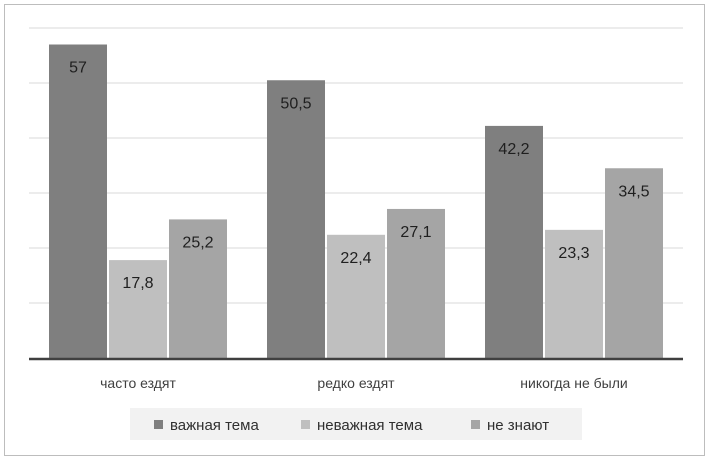  Describe the element at coordinates (633, 191) in the screenshot. I see `data-label: 34,5` at that location.